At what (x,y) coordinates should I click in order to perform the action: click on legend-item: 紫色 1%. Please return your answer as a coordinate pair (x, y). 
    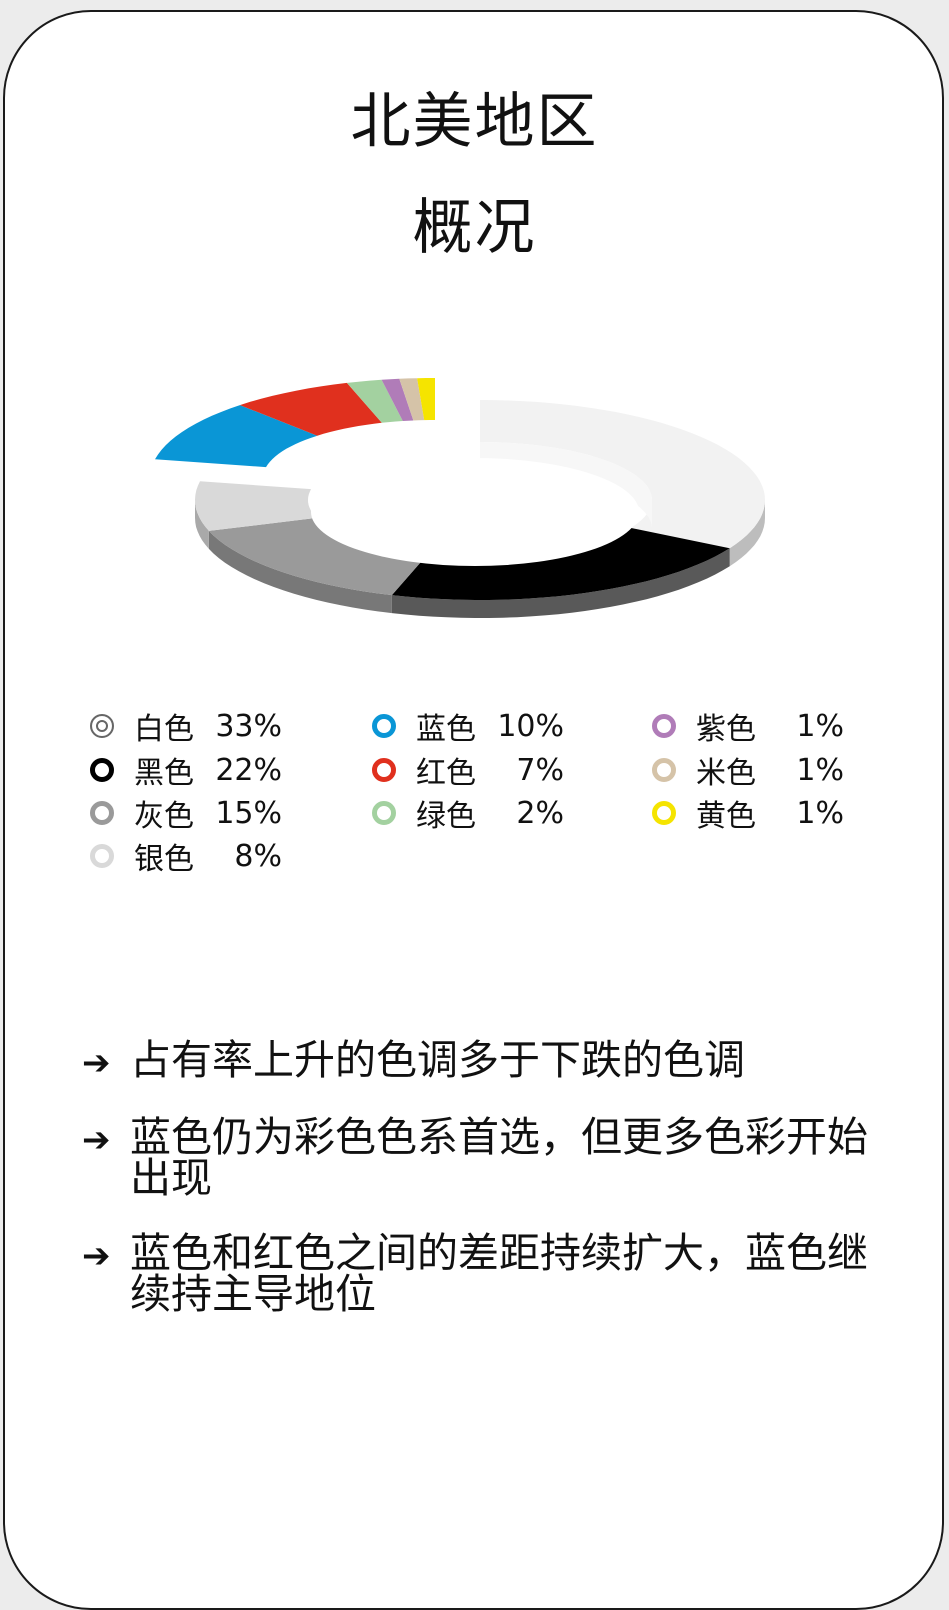
    Looking at the image, I should click on (748, 726).